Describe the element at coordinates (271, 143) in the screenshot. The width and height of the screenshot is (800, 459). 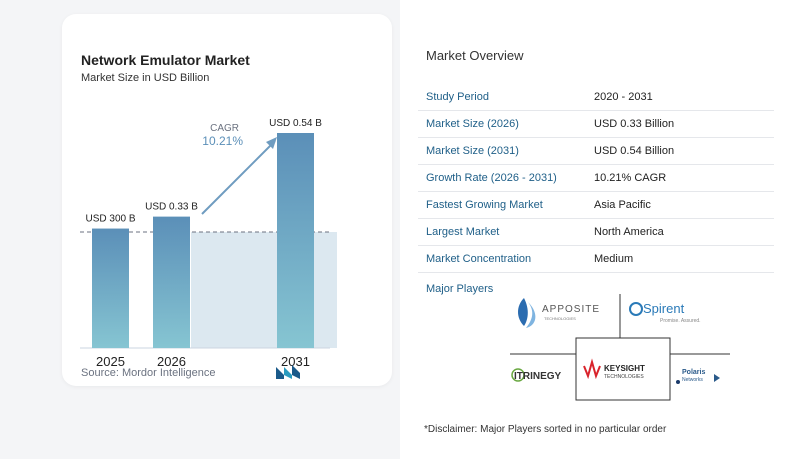
I see `cagr-arrowhead` at that location.